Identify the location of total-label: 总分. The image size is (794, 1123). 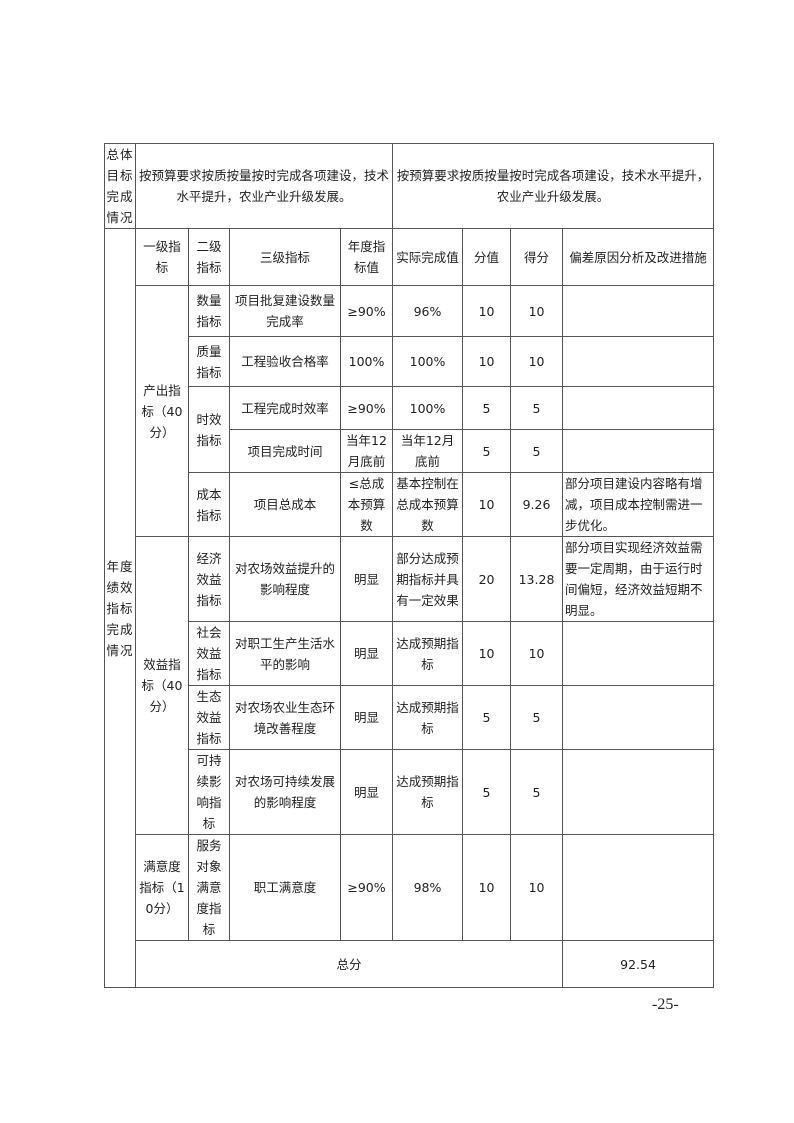
(349, 964).